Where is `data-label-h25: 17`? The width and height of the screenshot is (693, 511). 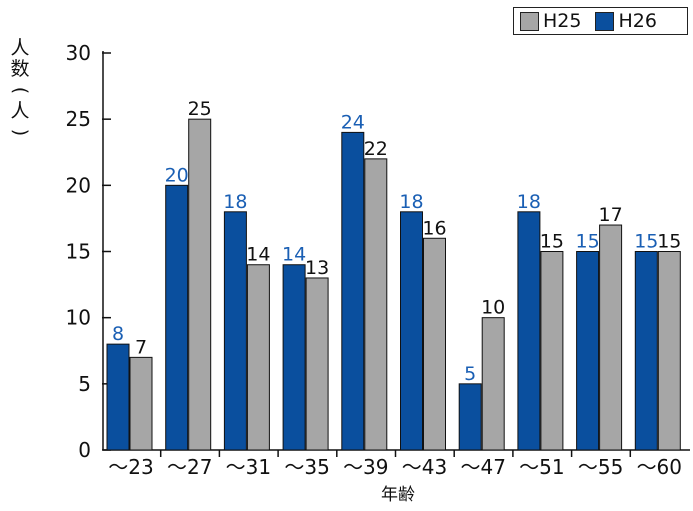
data-label-h25: 17 is located at coordinates (611, 215).